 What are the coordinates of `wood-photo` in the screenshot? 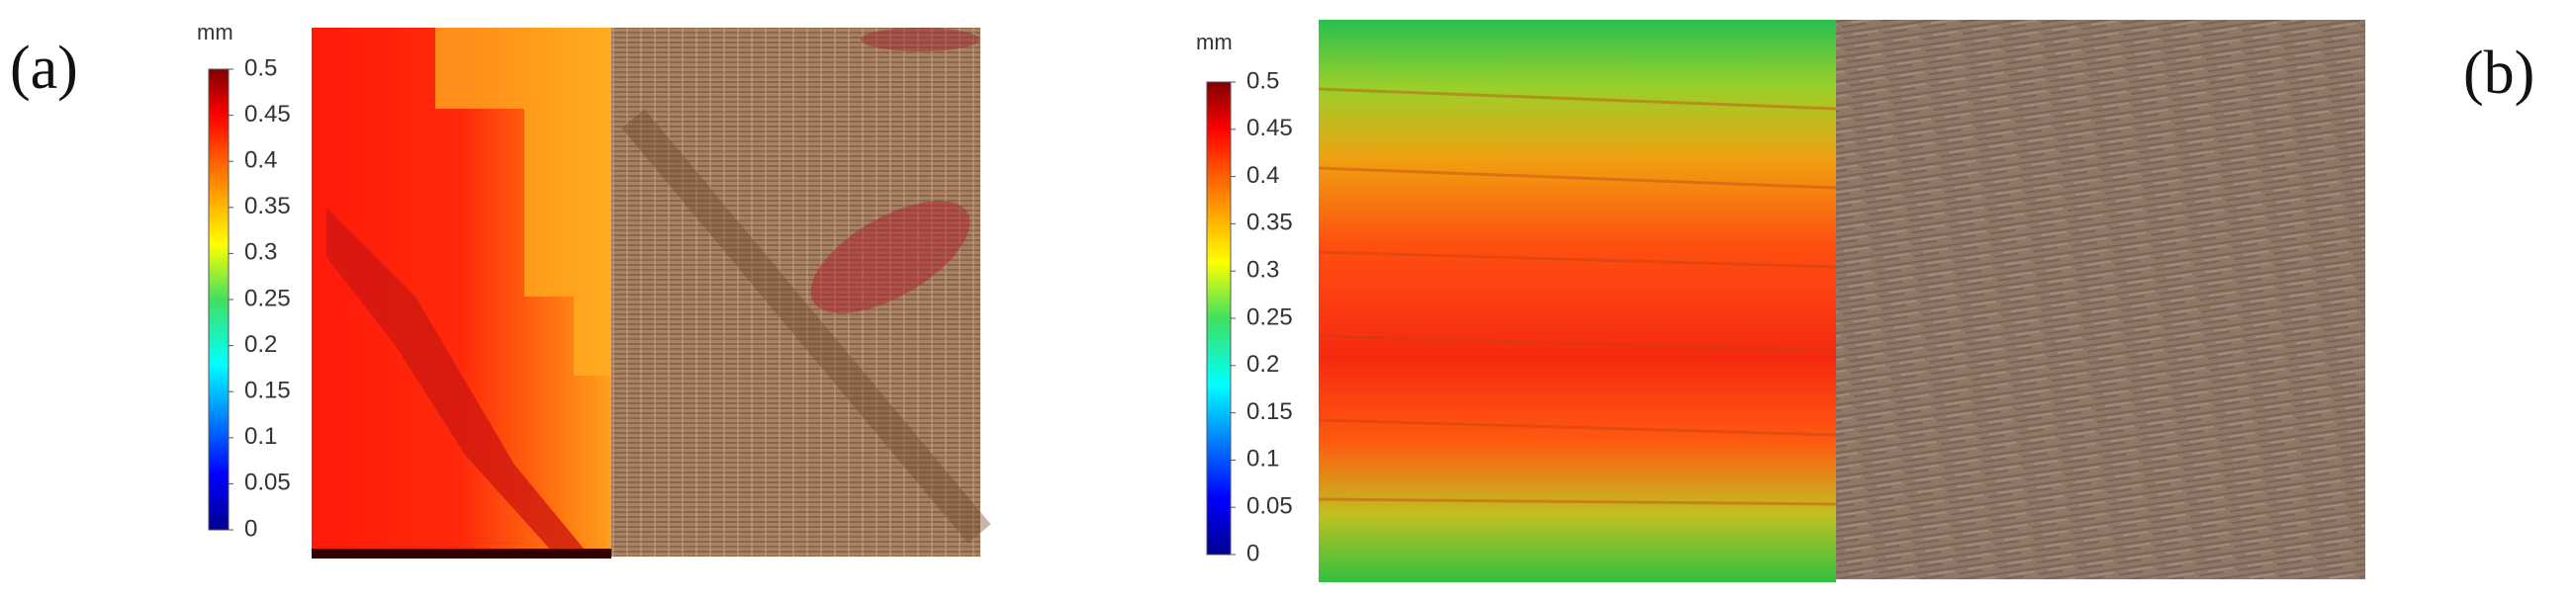 It's located at (796, 292).